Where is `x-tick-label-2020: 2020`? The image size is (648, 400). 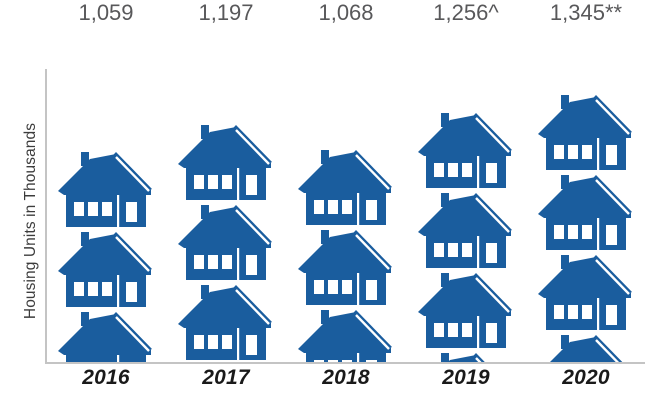 x-tick-label-2020: 2020 is located at coordinates (586, 377).